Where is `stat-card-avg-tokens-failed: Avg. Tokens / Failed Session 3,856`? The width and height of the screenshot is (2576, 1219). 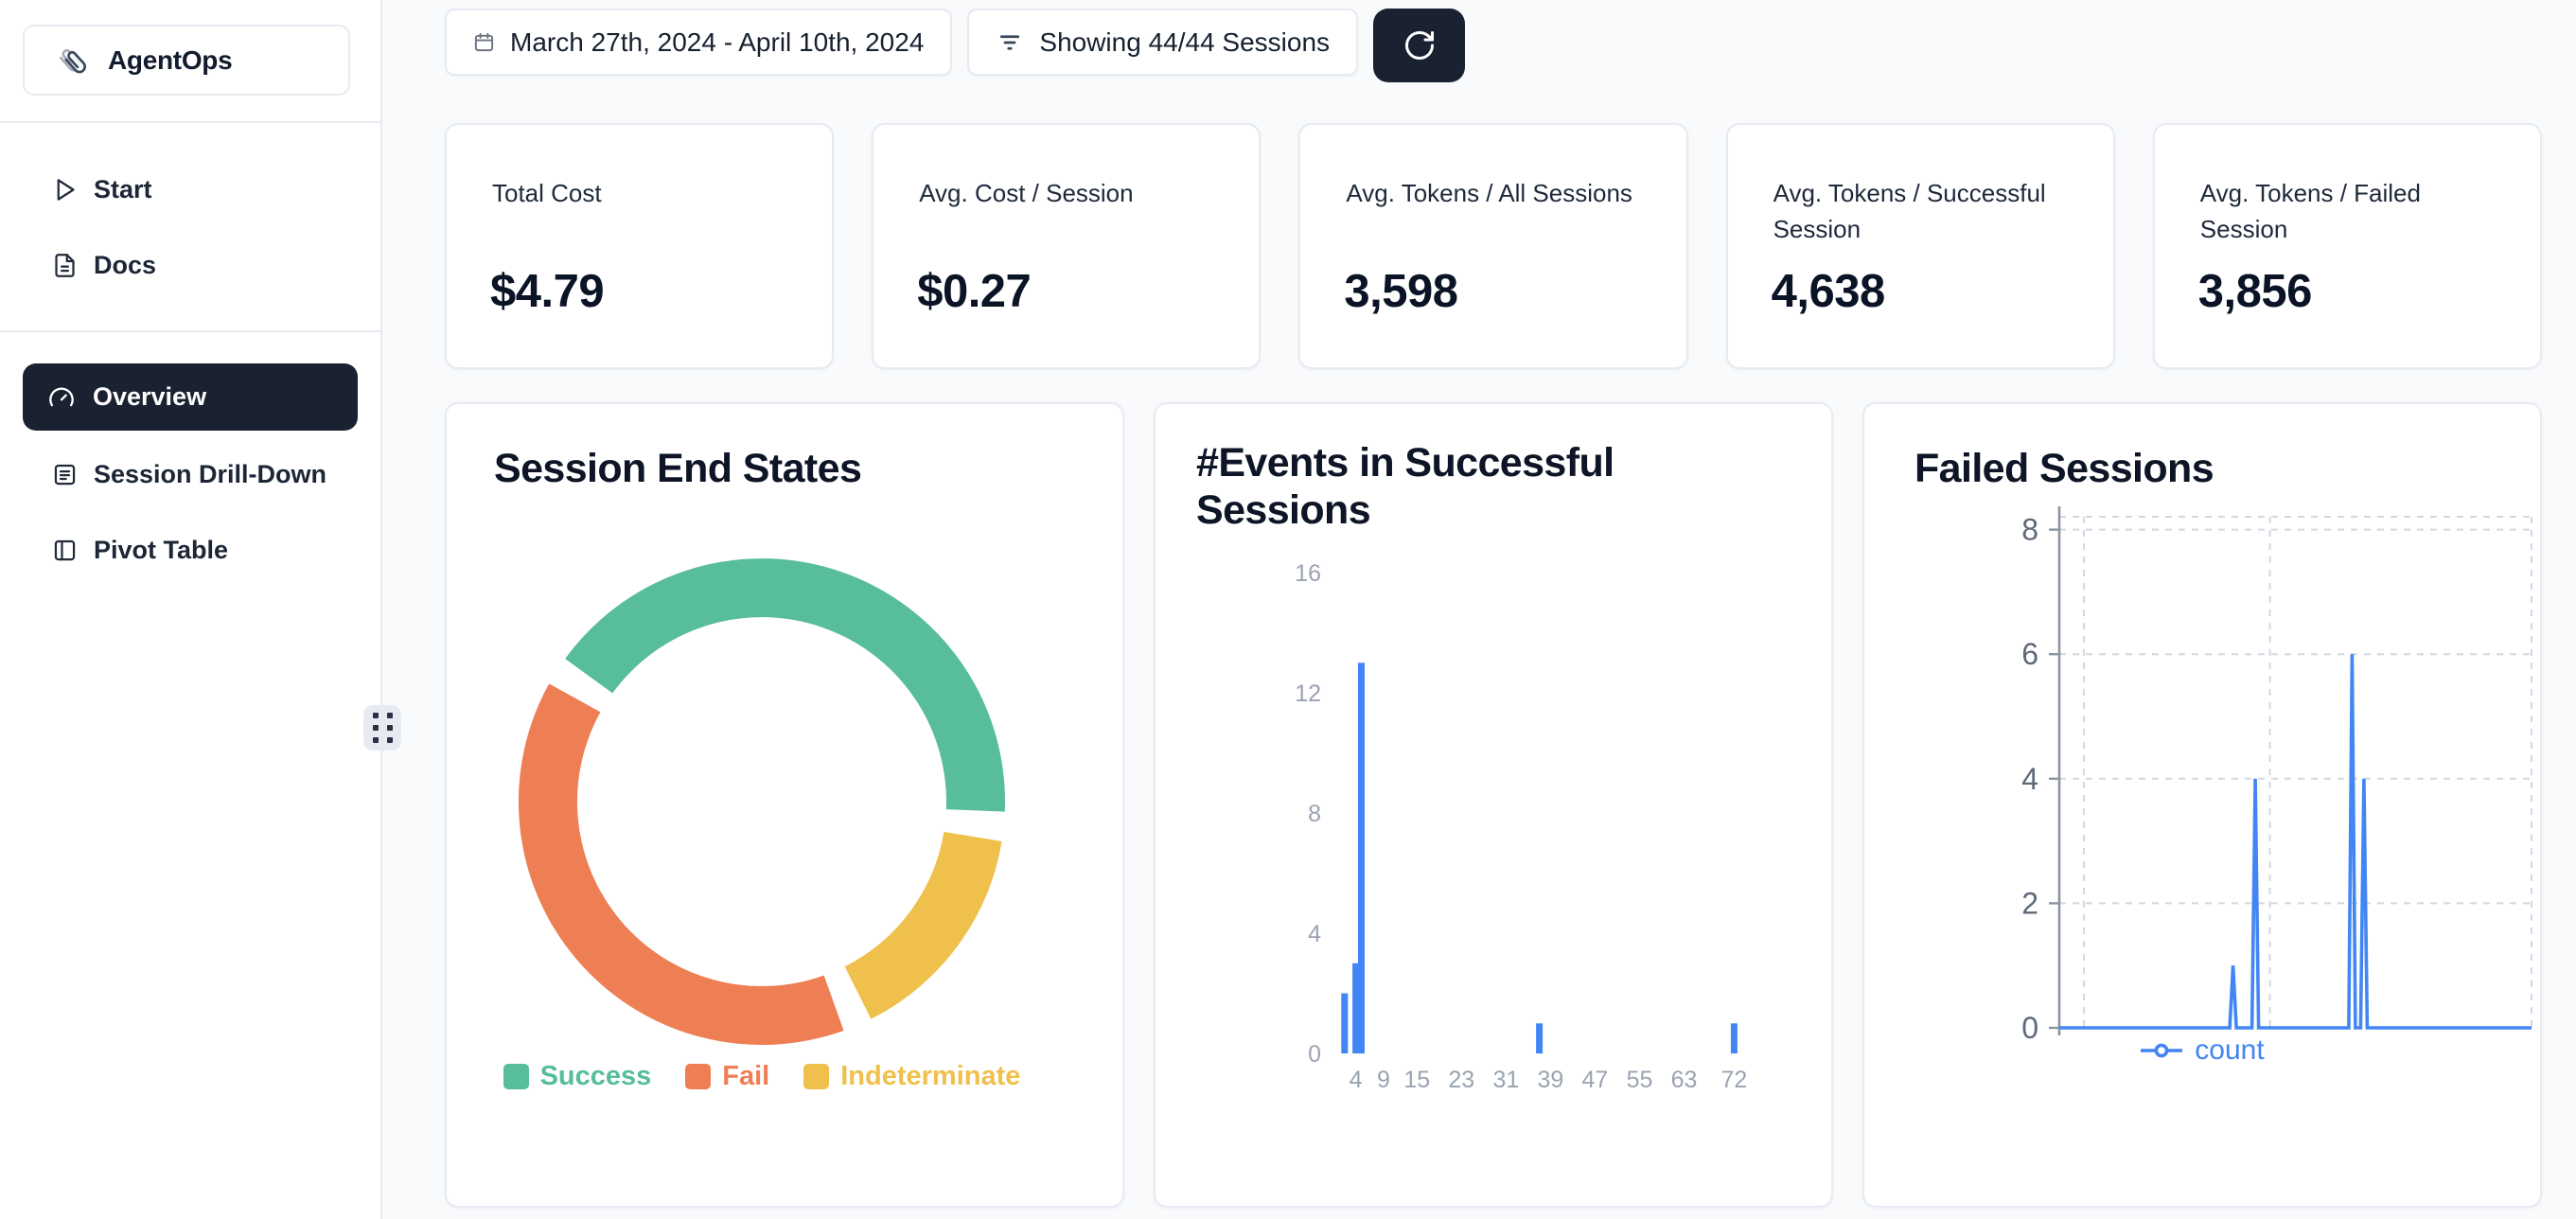
stat-card-avg-tokens-failed: Avg. Tokens / Failed Session 3,856 is located at coordinates (2347, 246).